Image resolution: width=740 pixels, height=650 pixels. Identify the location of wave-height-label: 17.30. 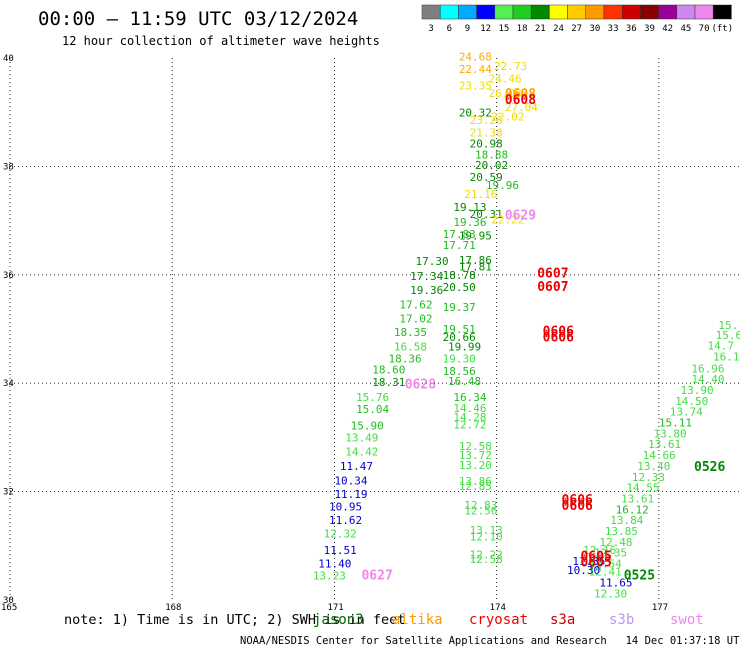
(432, 261).